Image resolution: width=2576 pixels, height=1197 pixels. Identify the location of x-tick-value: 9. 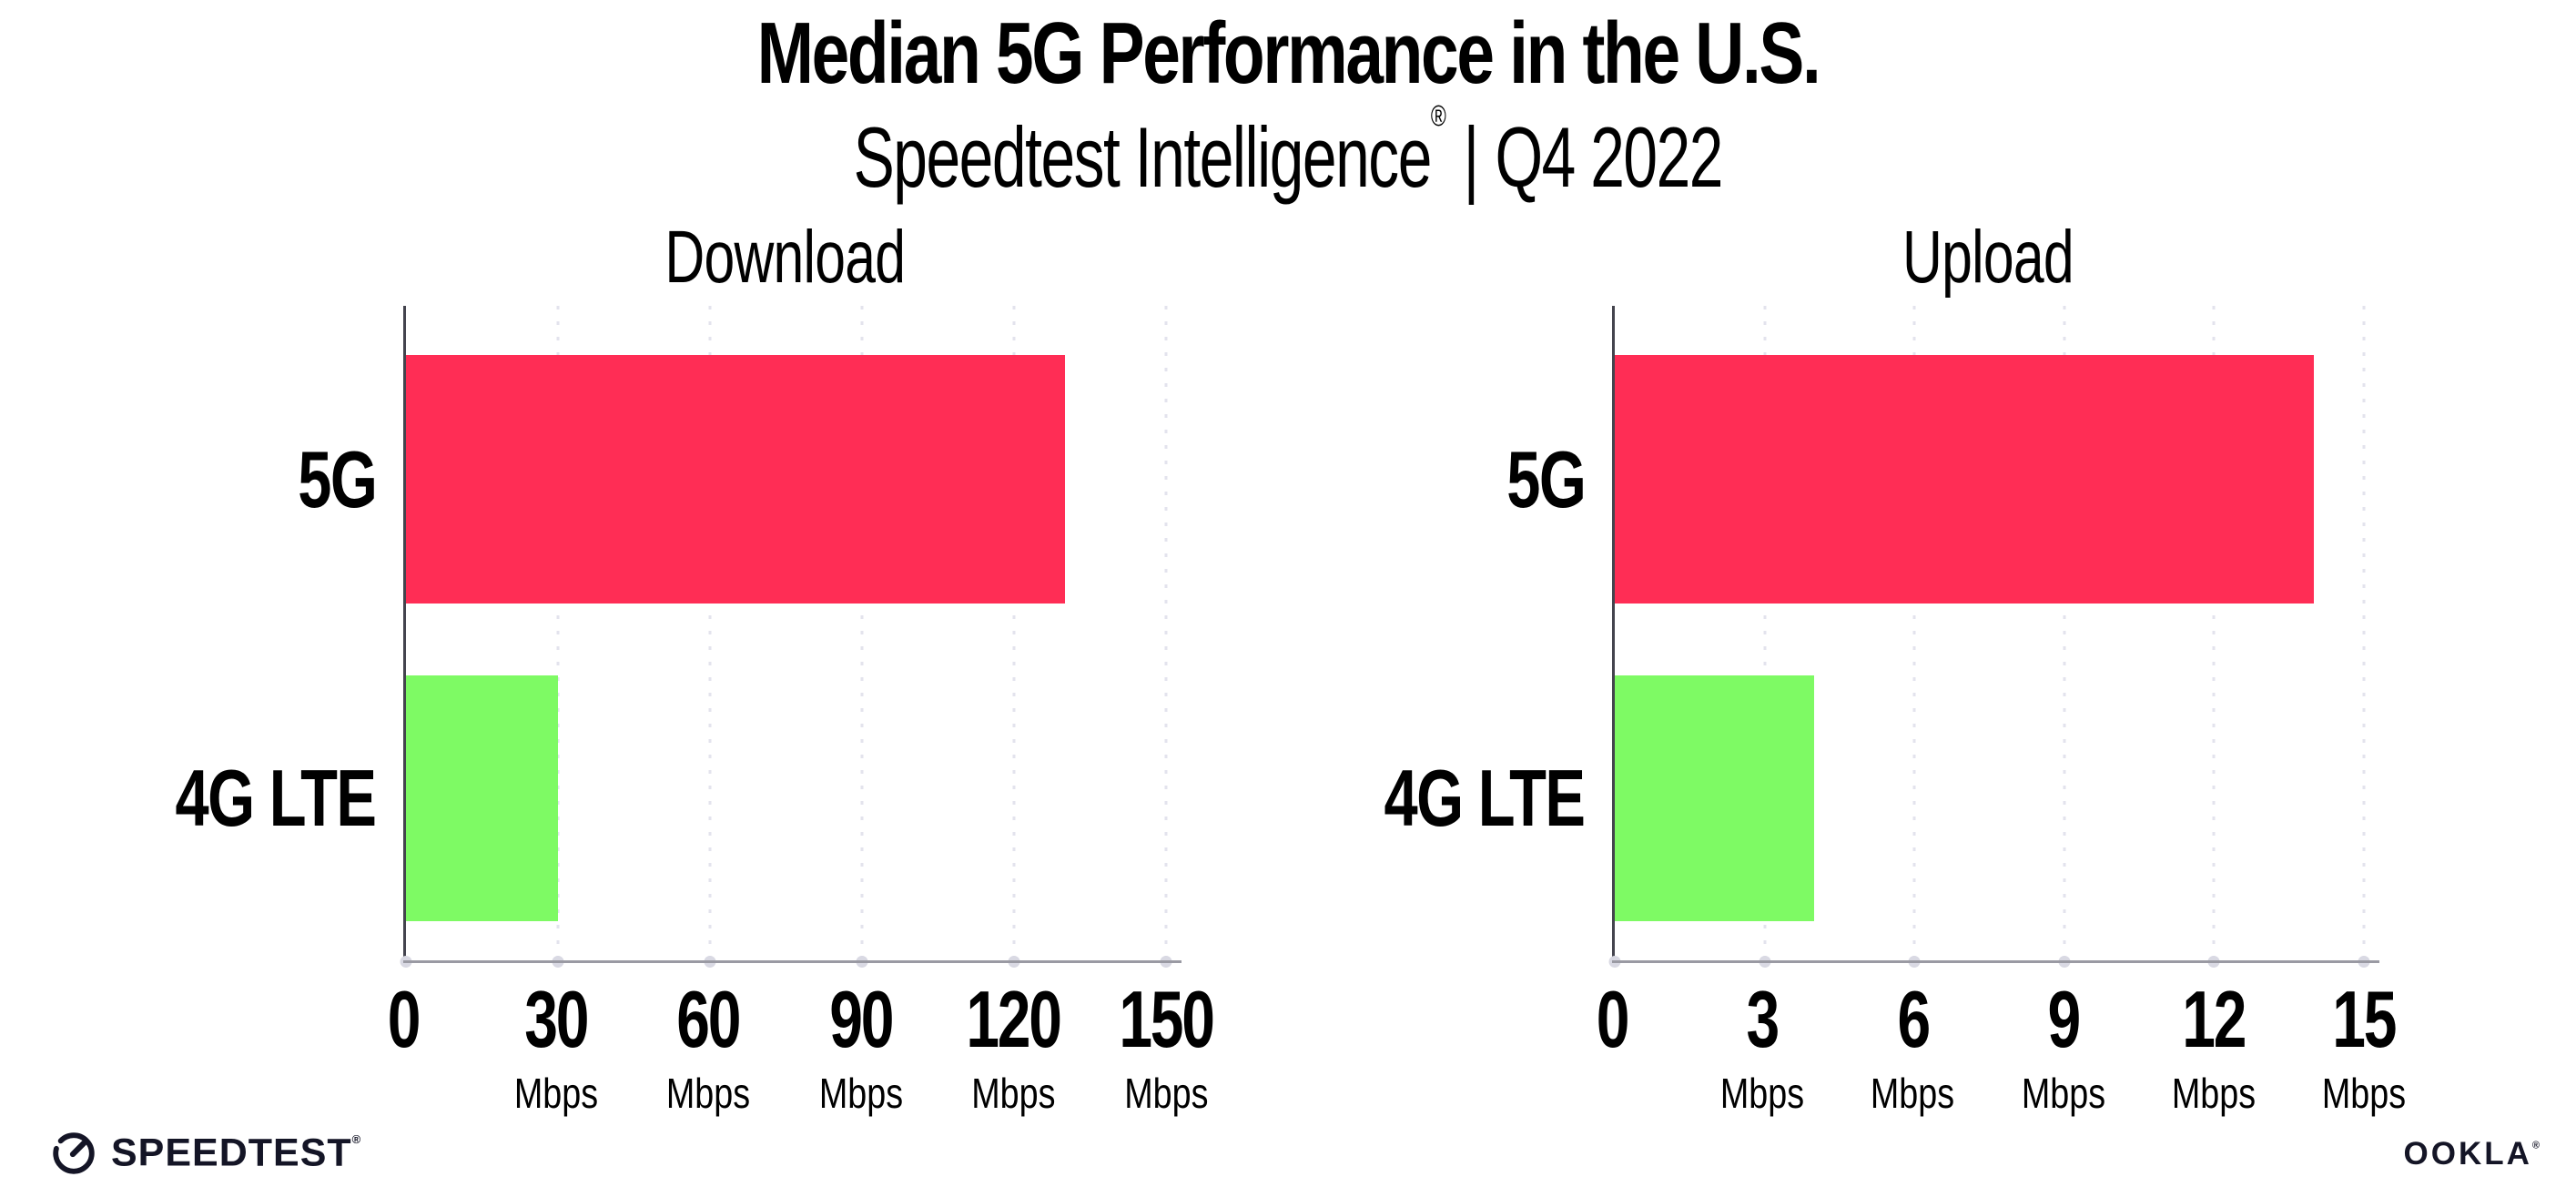
(2063, 1020).